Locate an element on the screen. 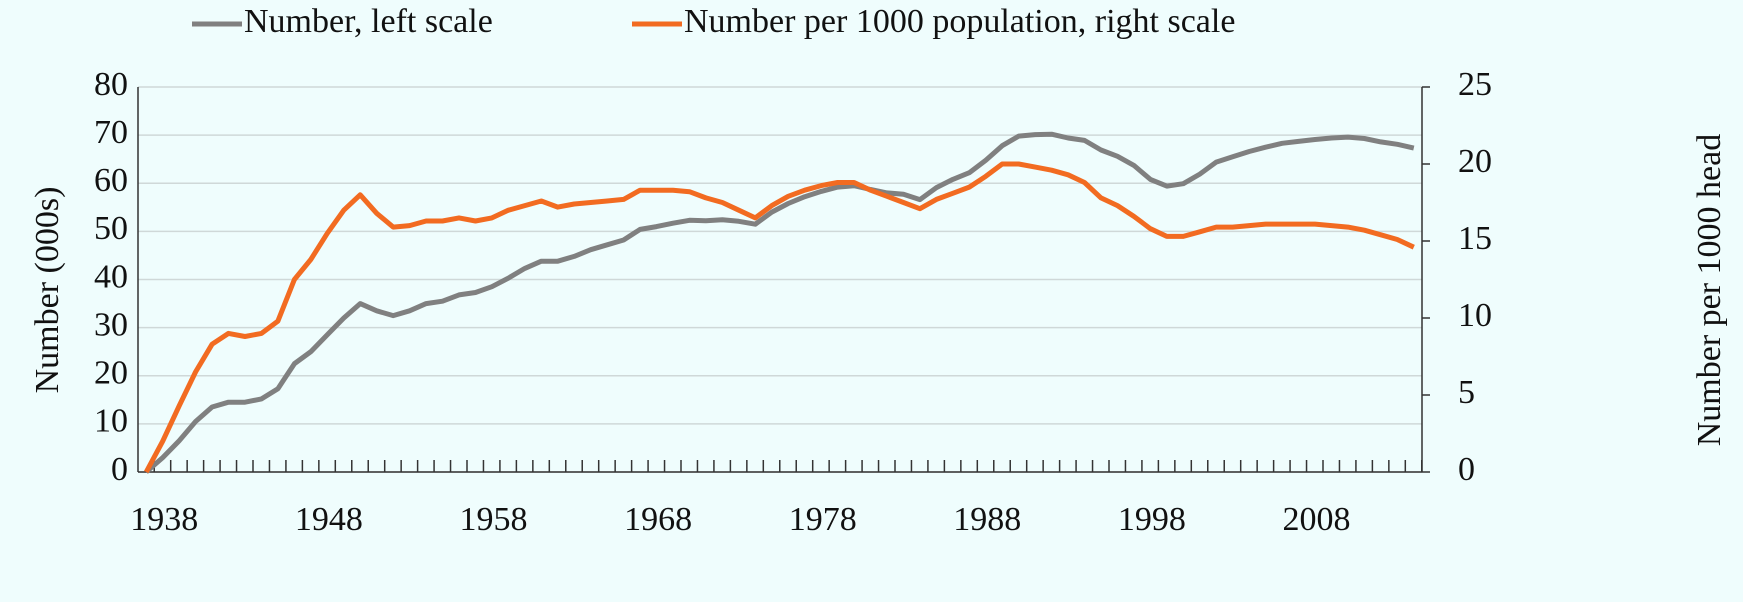  x-tick-label: 1958 is located at coordinates (493, 519).